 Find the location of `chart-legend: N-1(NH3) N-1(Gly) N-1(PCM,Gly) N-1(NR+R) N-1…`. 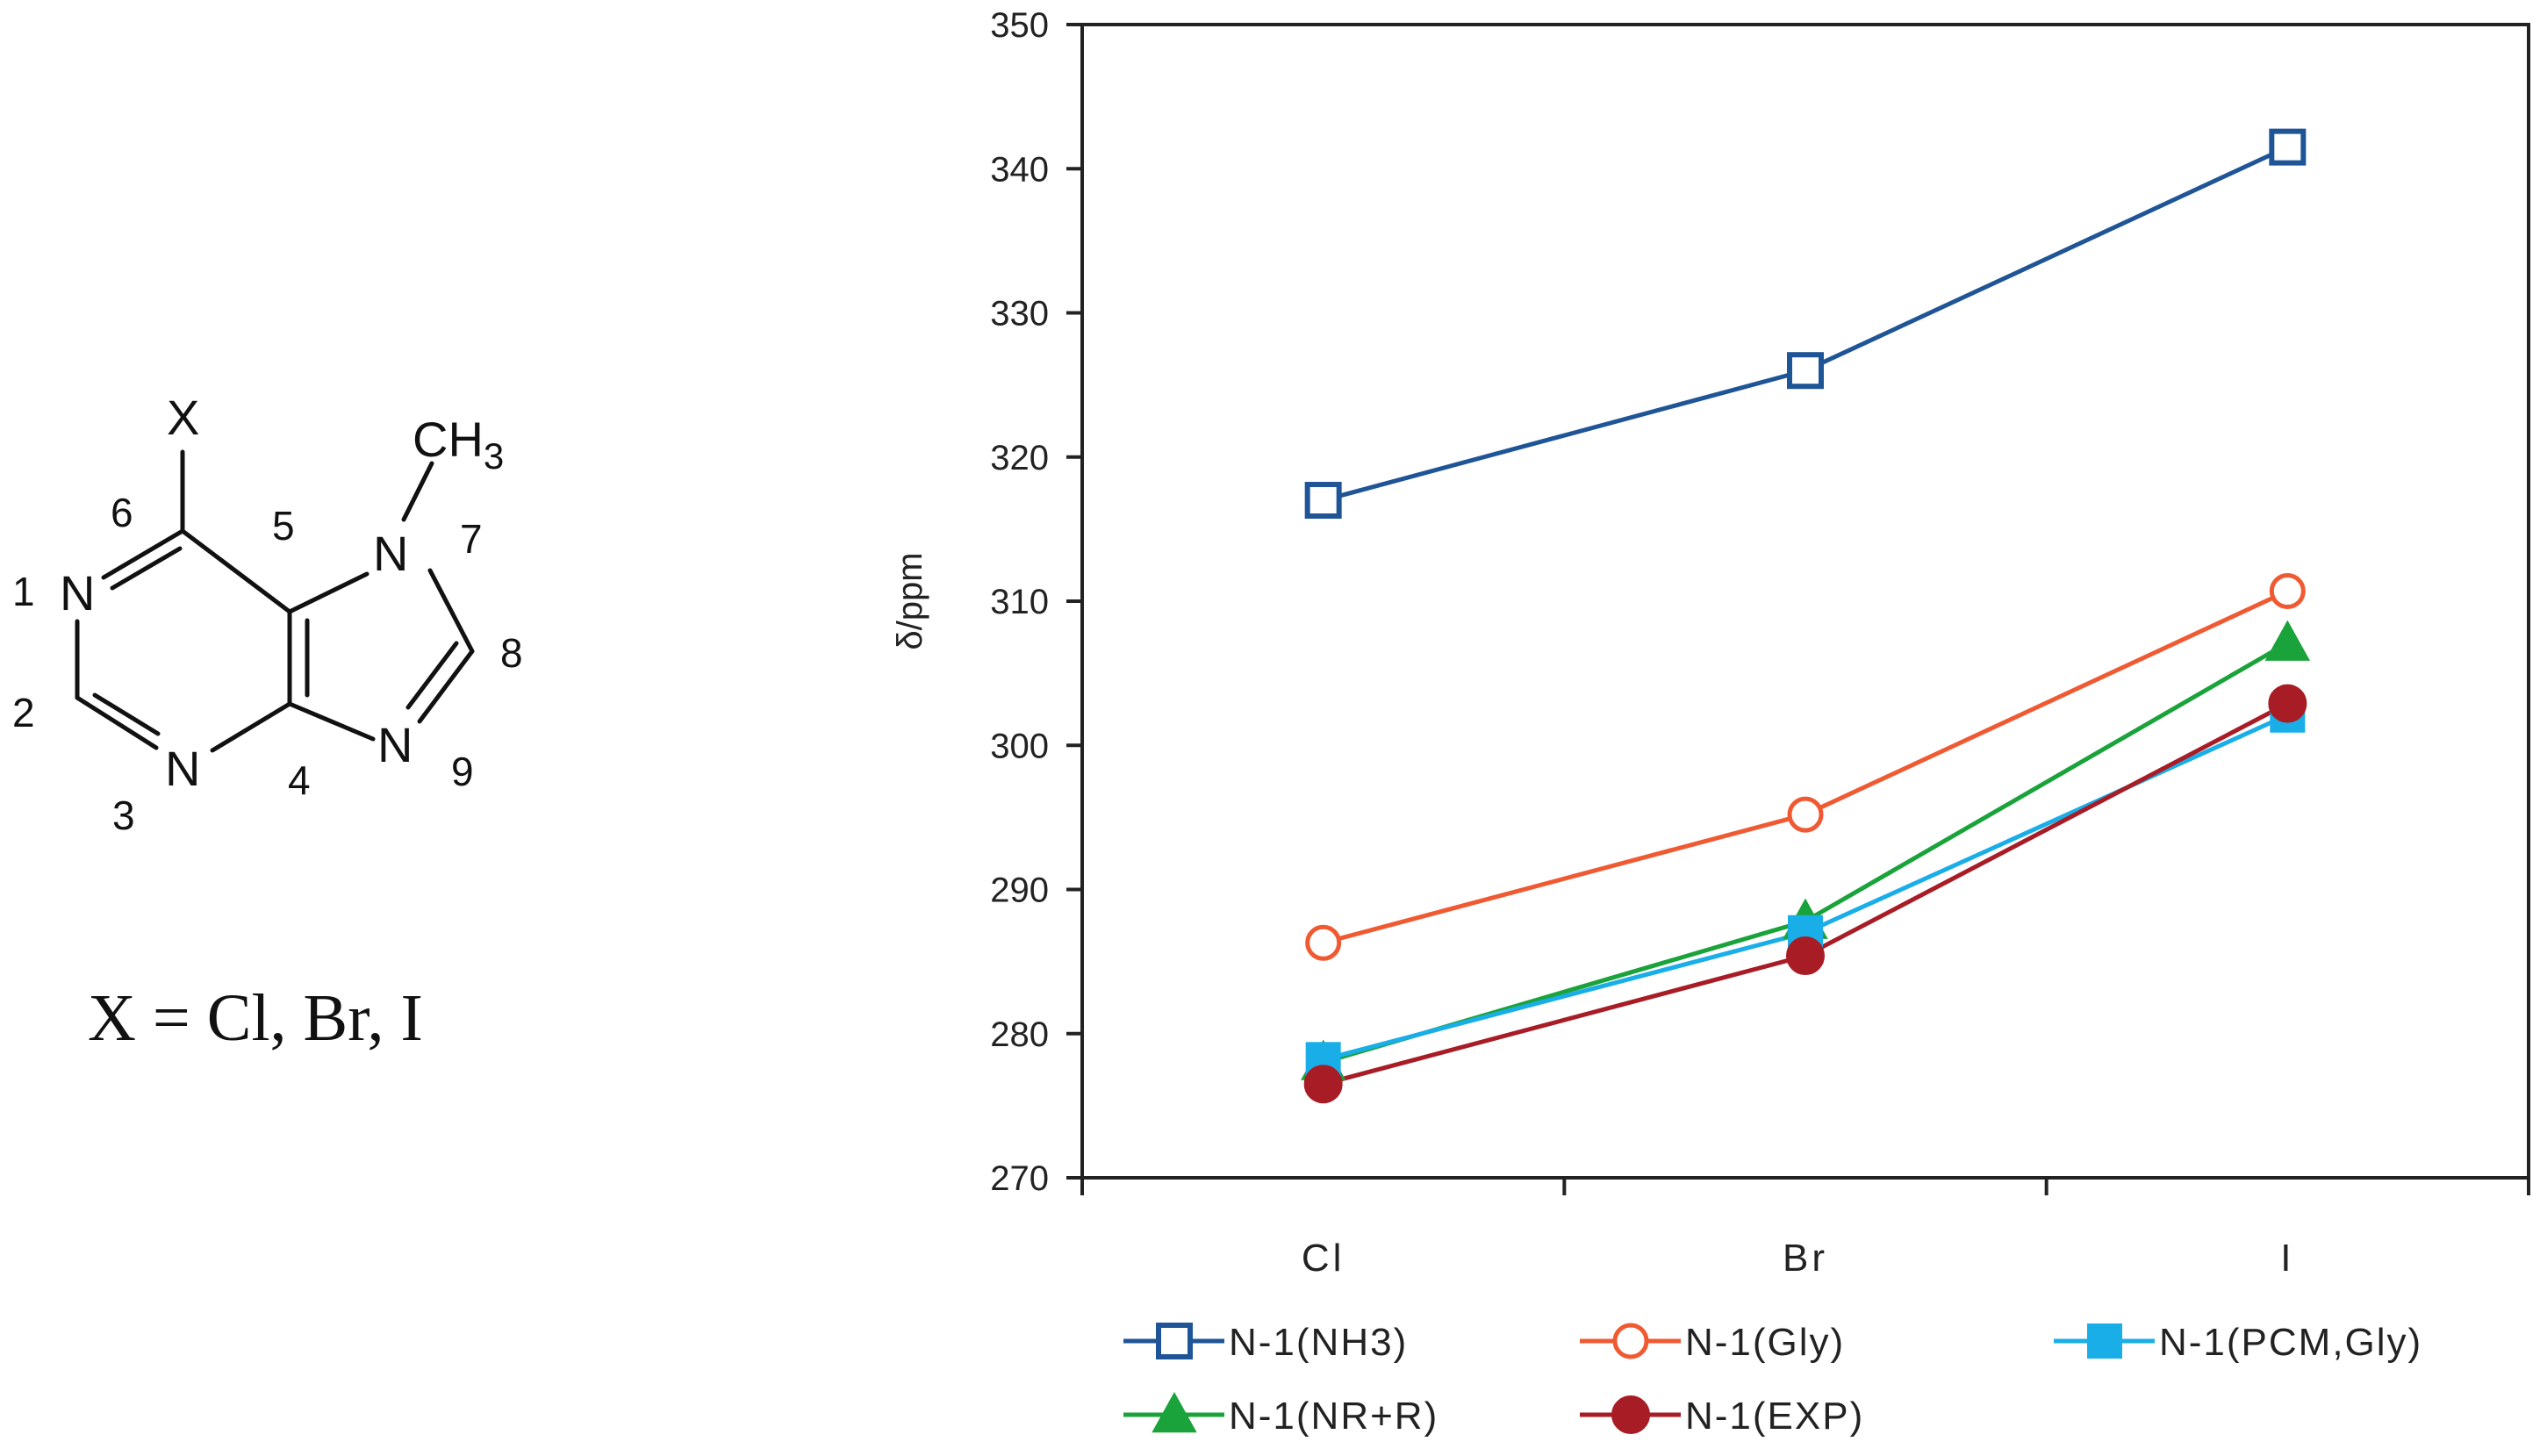

chart-legend: N-1(NH3) N-1(Gly) N-1(PCM,Gly) N-1(NR+R) N-1… is located at coordinates (1772, 1379).